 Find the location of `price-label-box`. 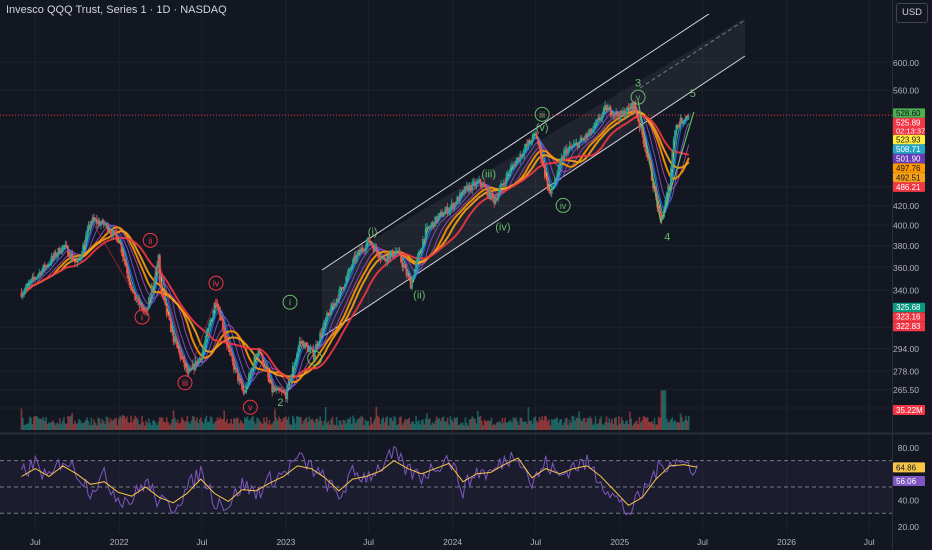

price-label-box is located at coordinates (909, 326).